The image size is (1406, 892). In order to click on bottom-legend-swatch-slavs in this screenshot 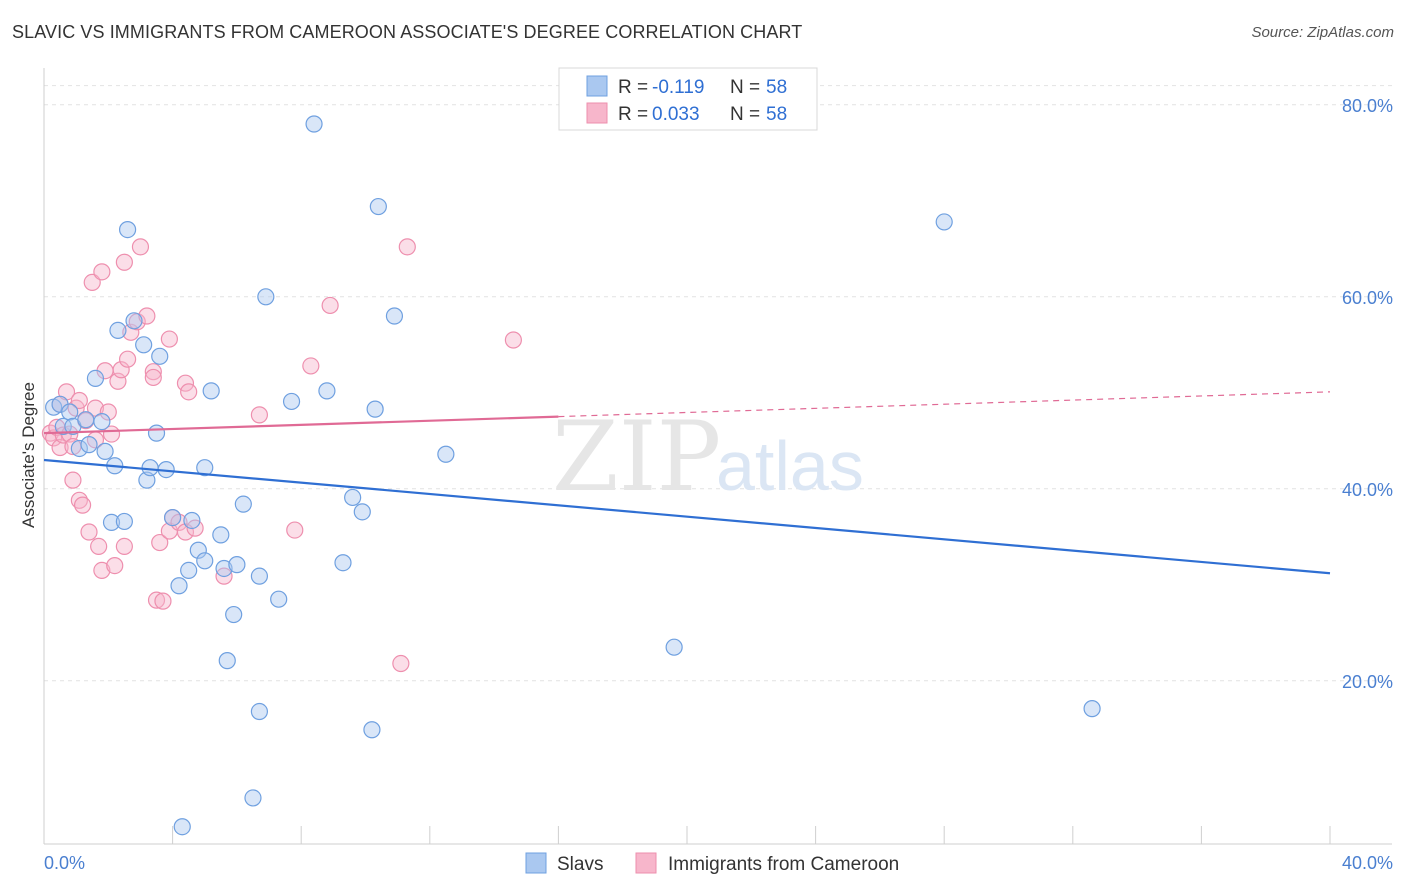, I will do `click(536, 863)`.